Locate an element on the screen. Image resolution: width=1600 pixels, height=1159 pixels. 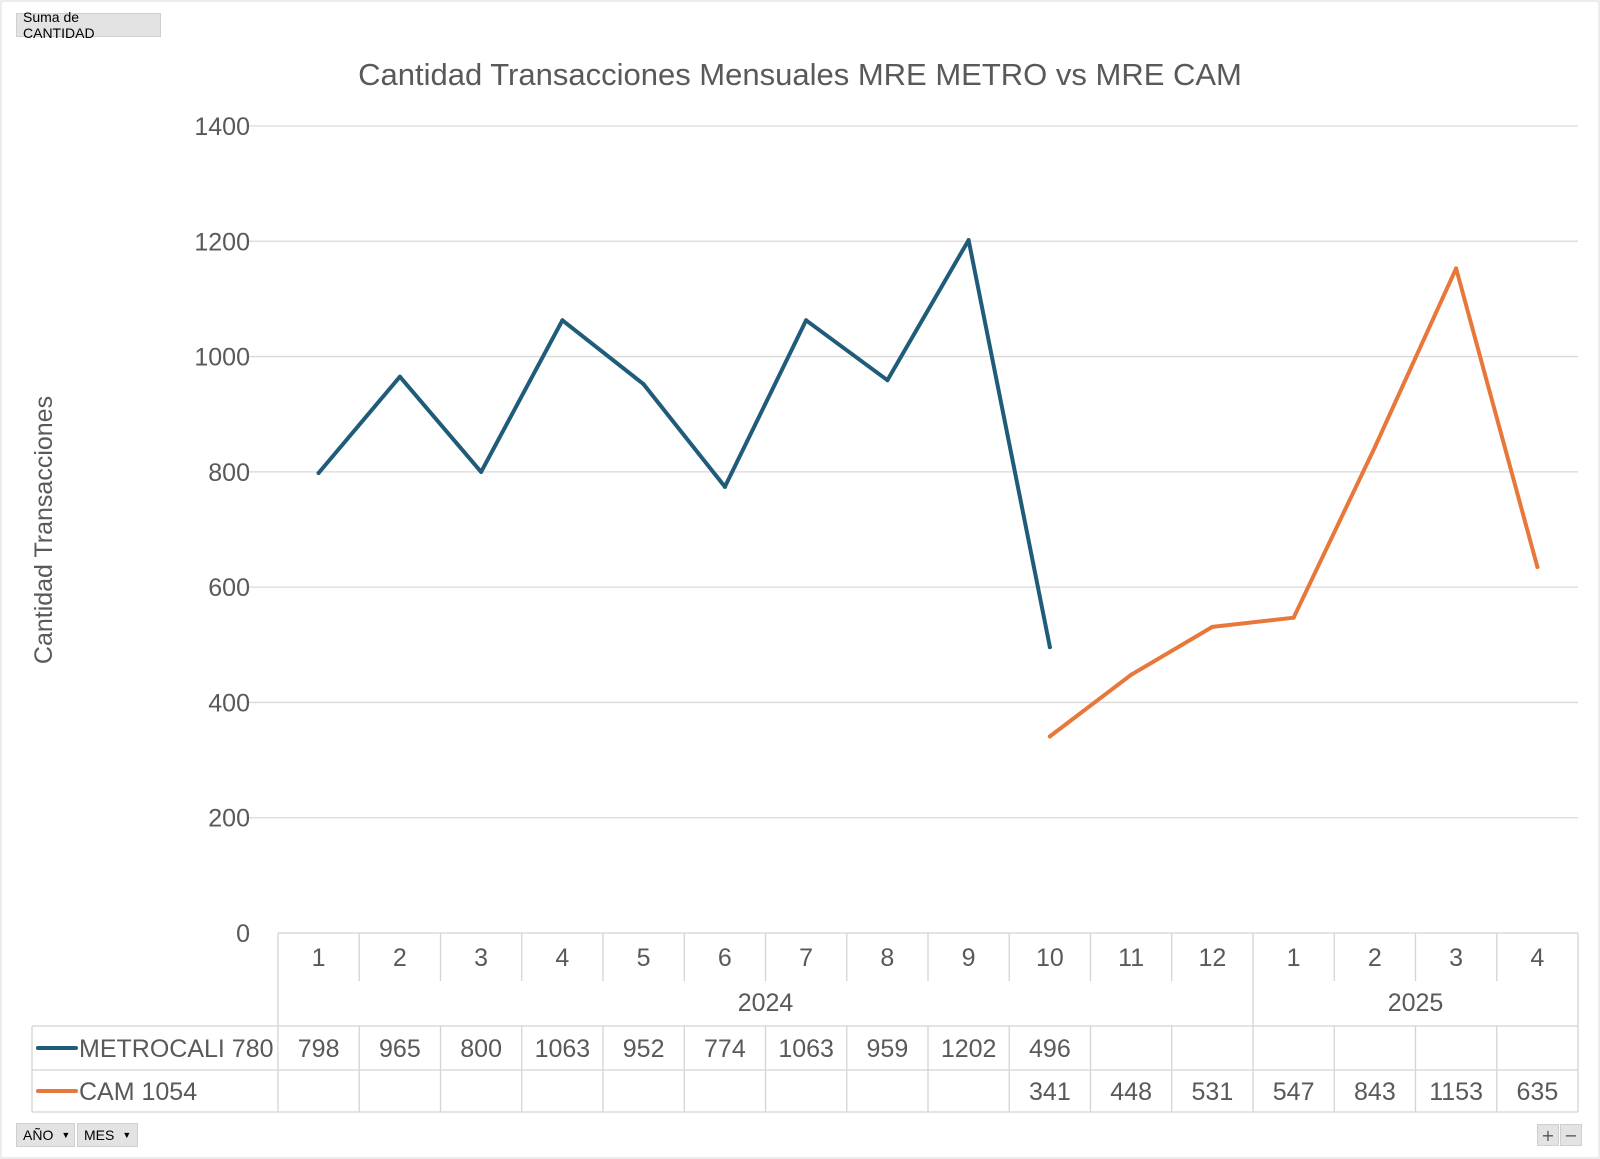
table-value: 448 is located at coordinates (1131, 1092).